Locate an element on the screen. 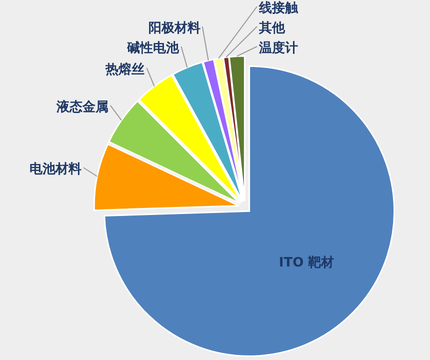 The image size is (430, 360). slice-label: 碱性电池 is located at coordinates (153, 48).